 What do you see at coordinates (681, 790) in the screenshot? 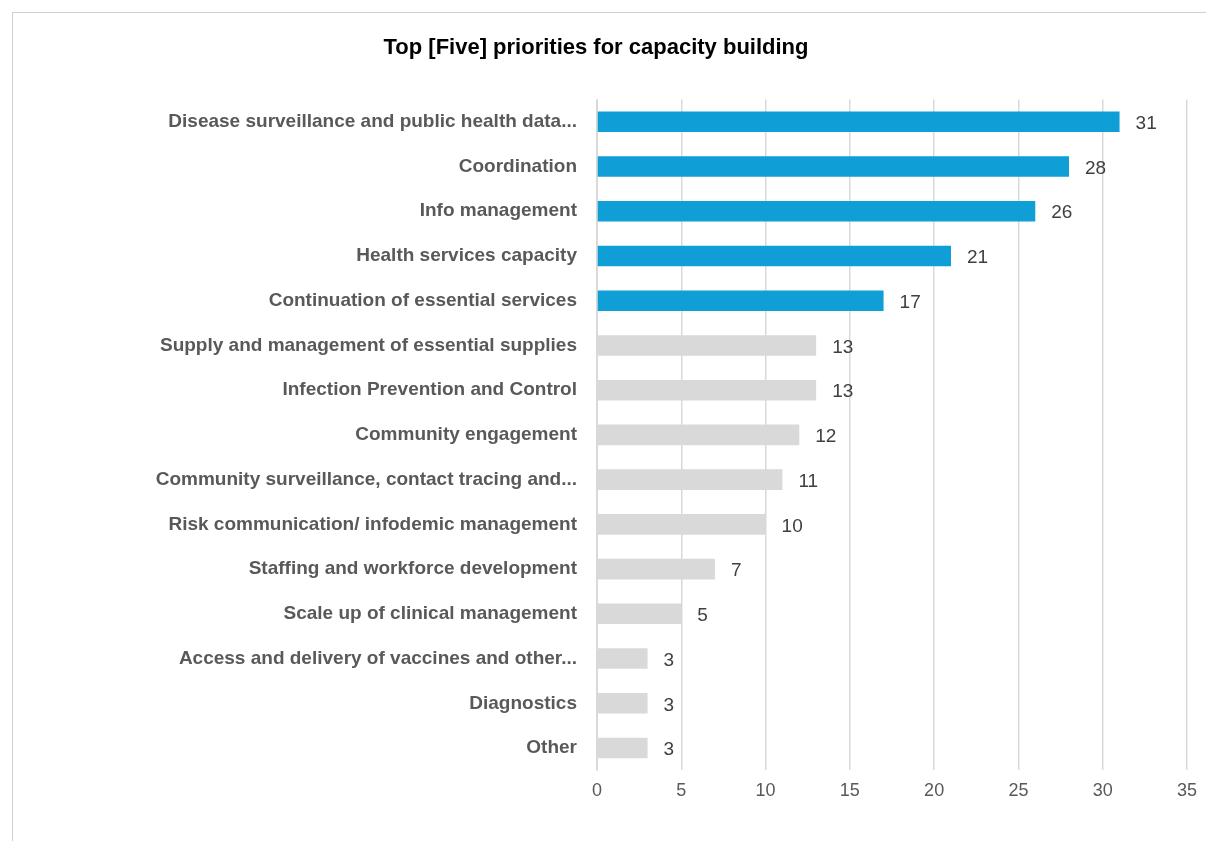
I see `x-tick-label: 5` at bounding box center [681, 790].